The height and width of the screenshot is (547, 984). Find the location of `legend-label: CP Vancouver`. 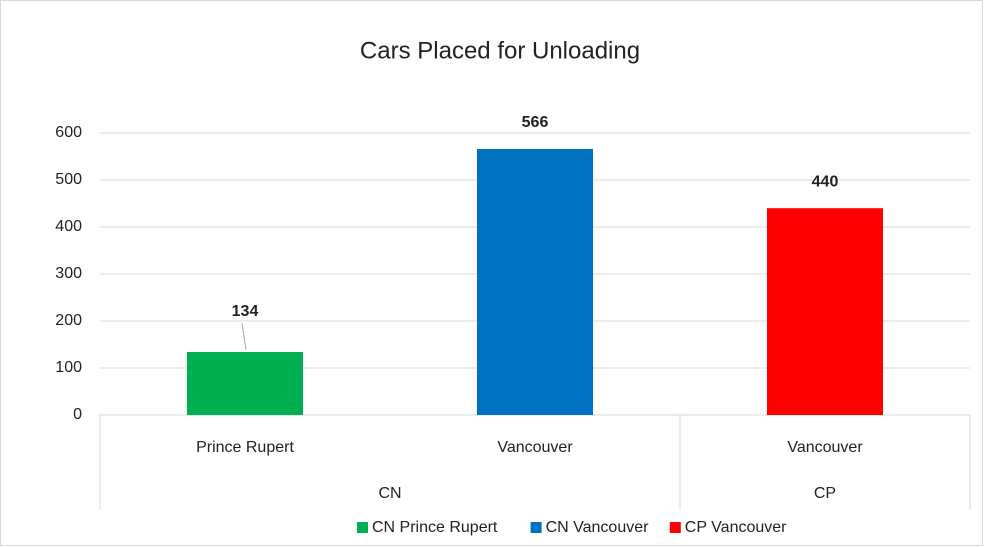

legend-label: CP Vancouver is located at coordinates (736, 527).